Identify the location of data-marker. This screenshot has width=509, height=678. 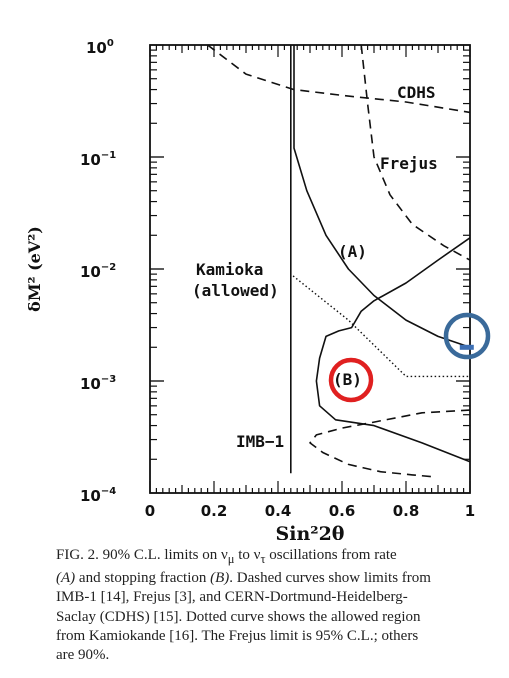
(466, 347).